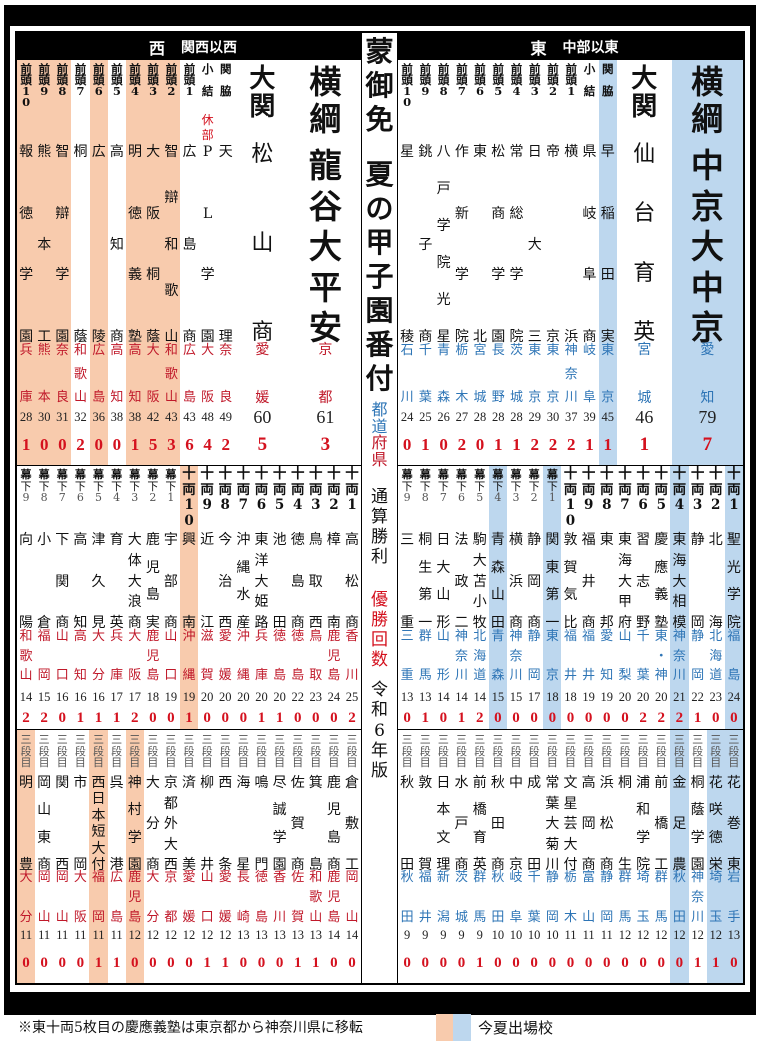  What do you see at coordinates (156, 48) in the screenshot?
I see `side-label: 西` at bounding box center [156, 48].